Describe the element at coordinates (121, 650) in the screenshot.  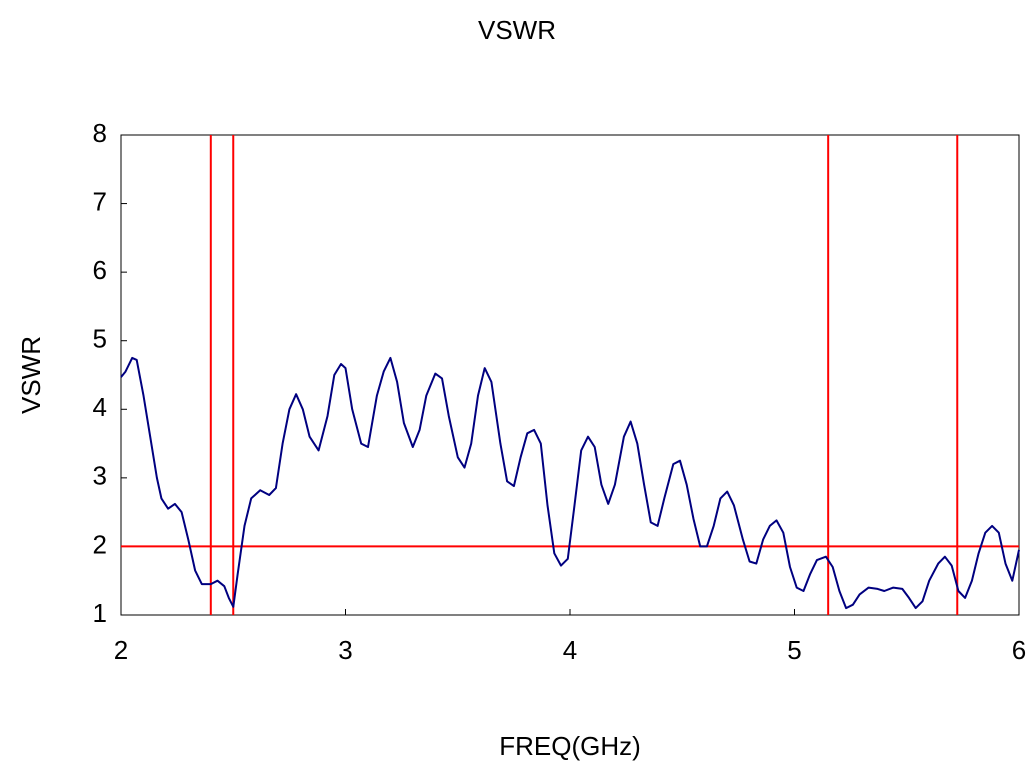
I see `x-tick-label: 2` at that location.